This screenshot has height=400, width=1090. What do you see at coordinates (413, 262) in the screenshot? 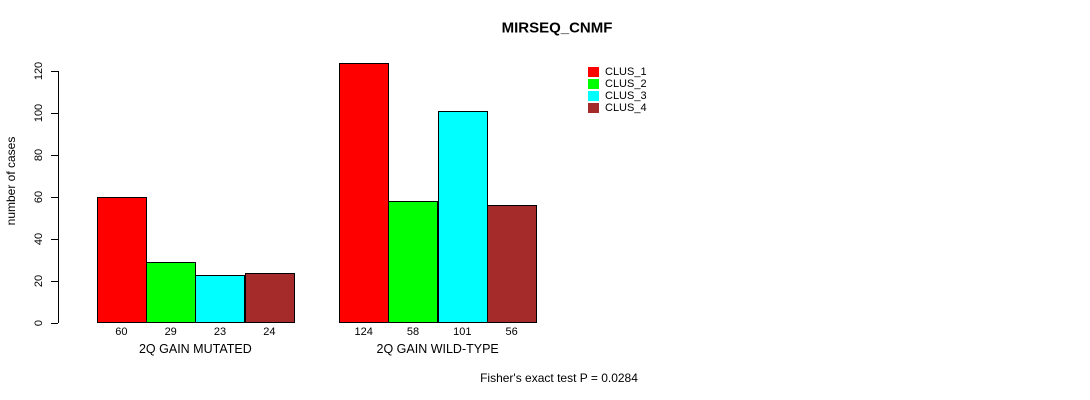
I see `bar-clus_2-group2` at bounding box center [413, 262].